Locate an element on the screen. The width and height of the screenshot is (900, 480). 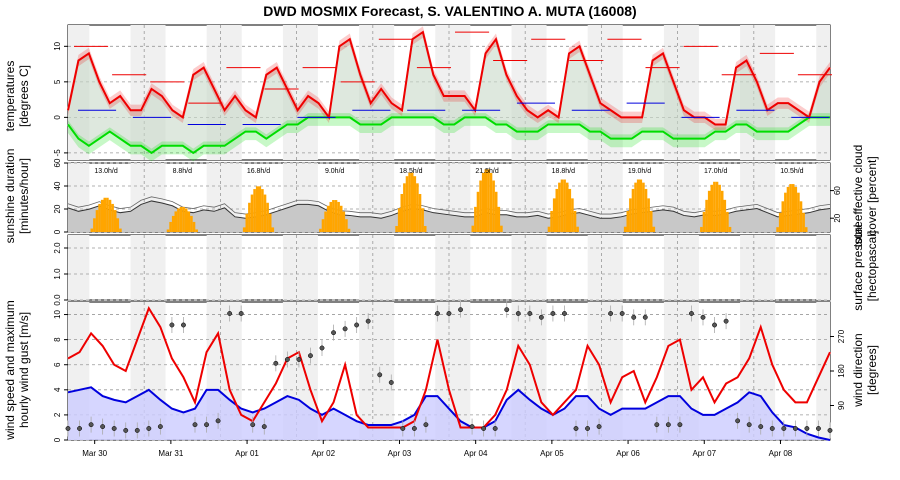
wind-ytick-label: 8 is located at coordinates (57, 339).